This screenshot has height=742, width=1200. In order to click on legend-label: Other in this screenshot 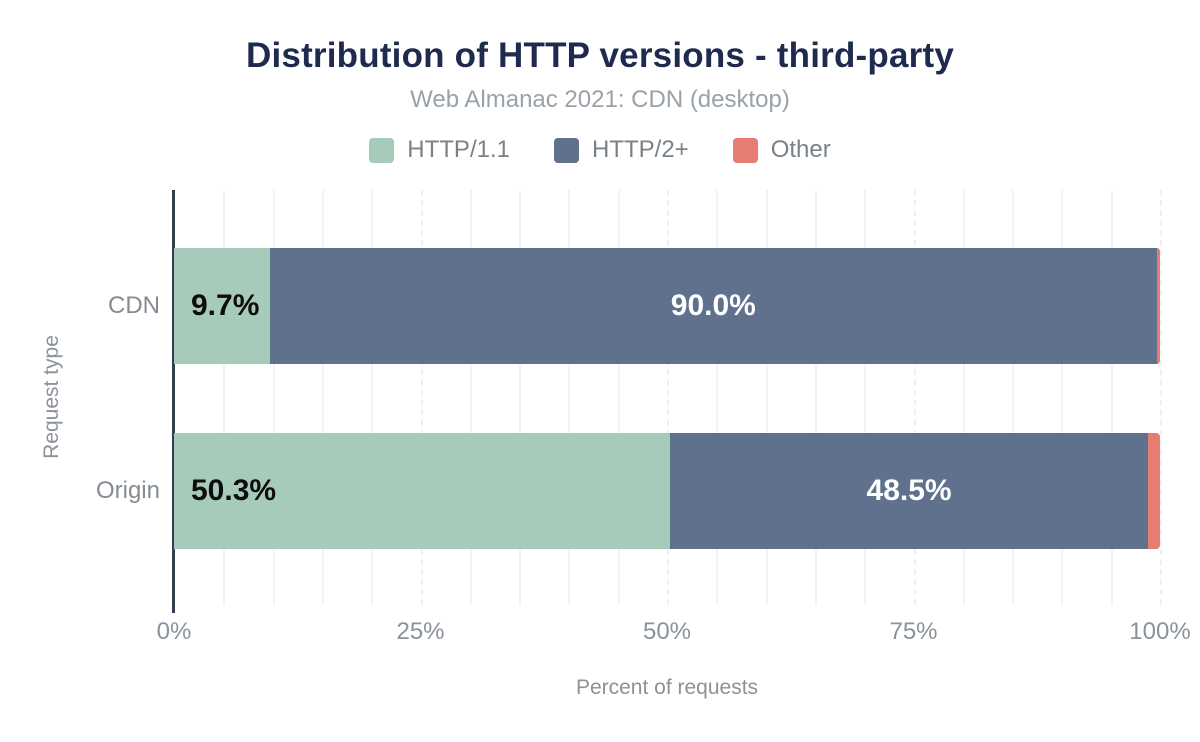, I will do `click(800, 149)`.